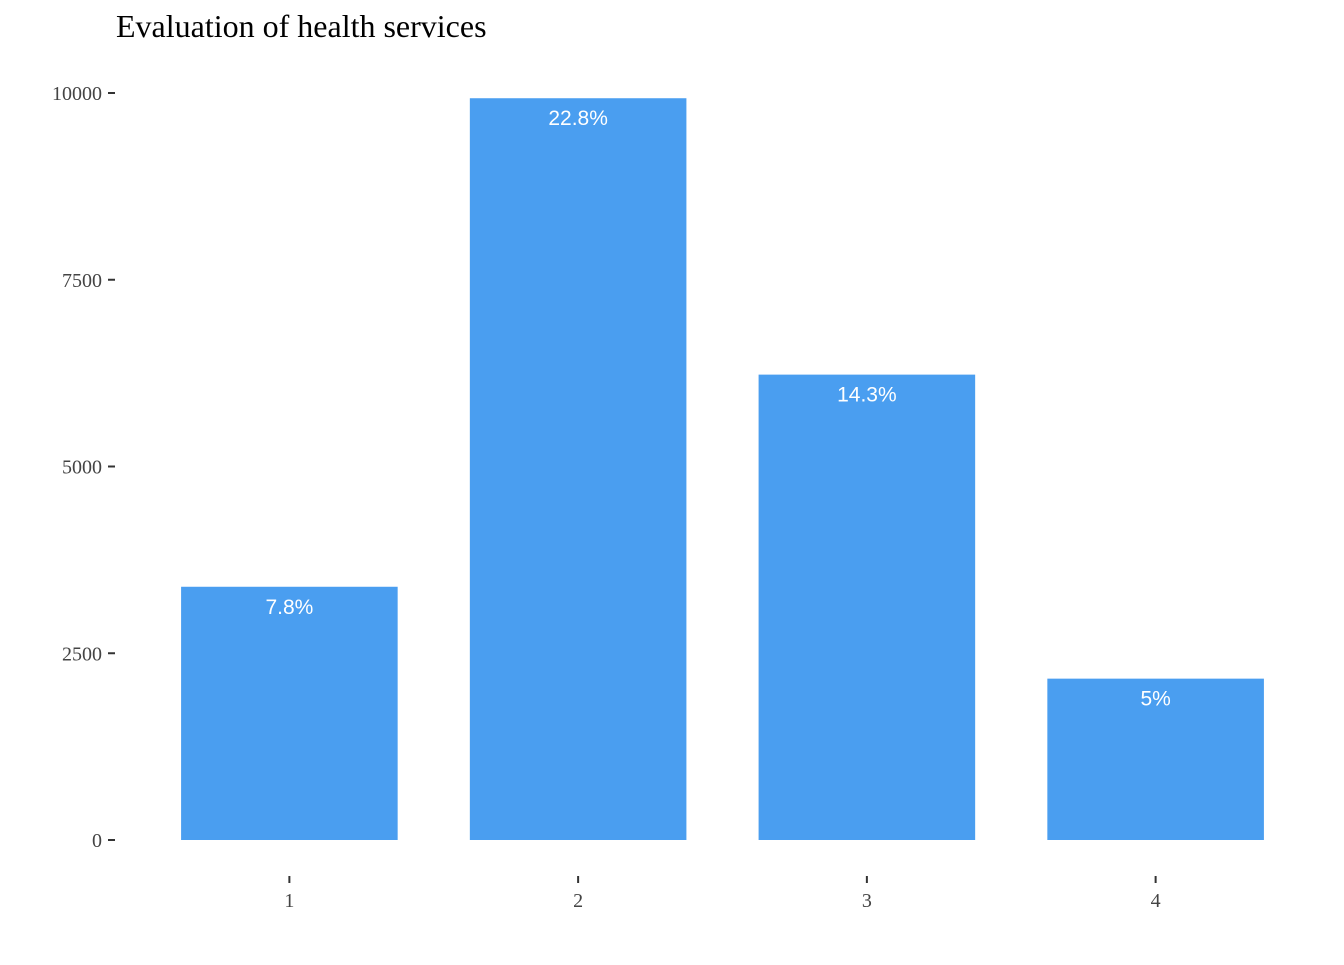 The image size is (1344, 965). What do you see at coordinates (77, 94) in the screenshot?
I see `y-tick-label: 10000` at bounding box center [77, 94].